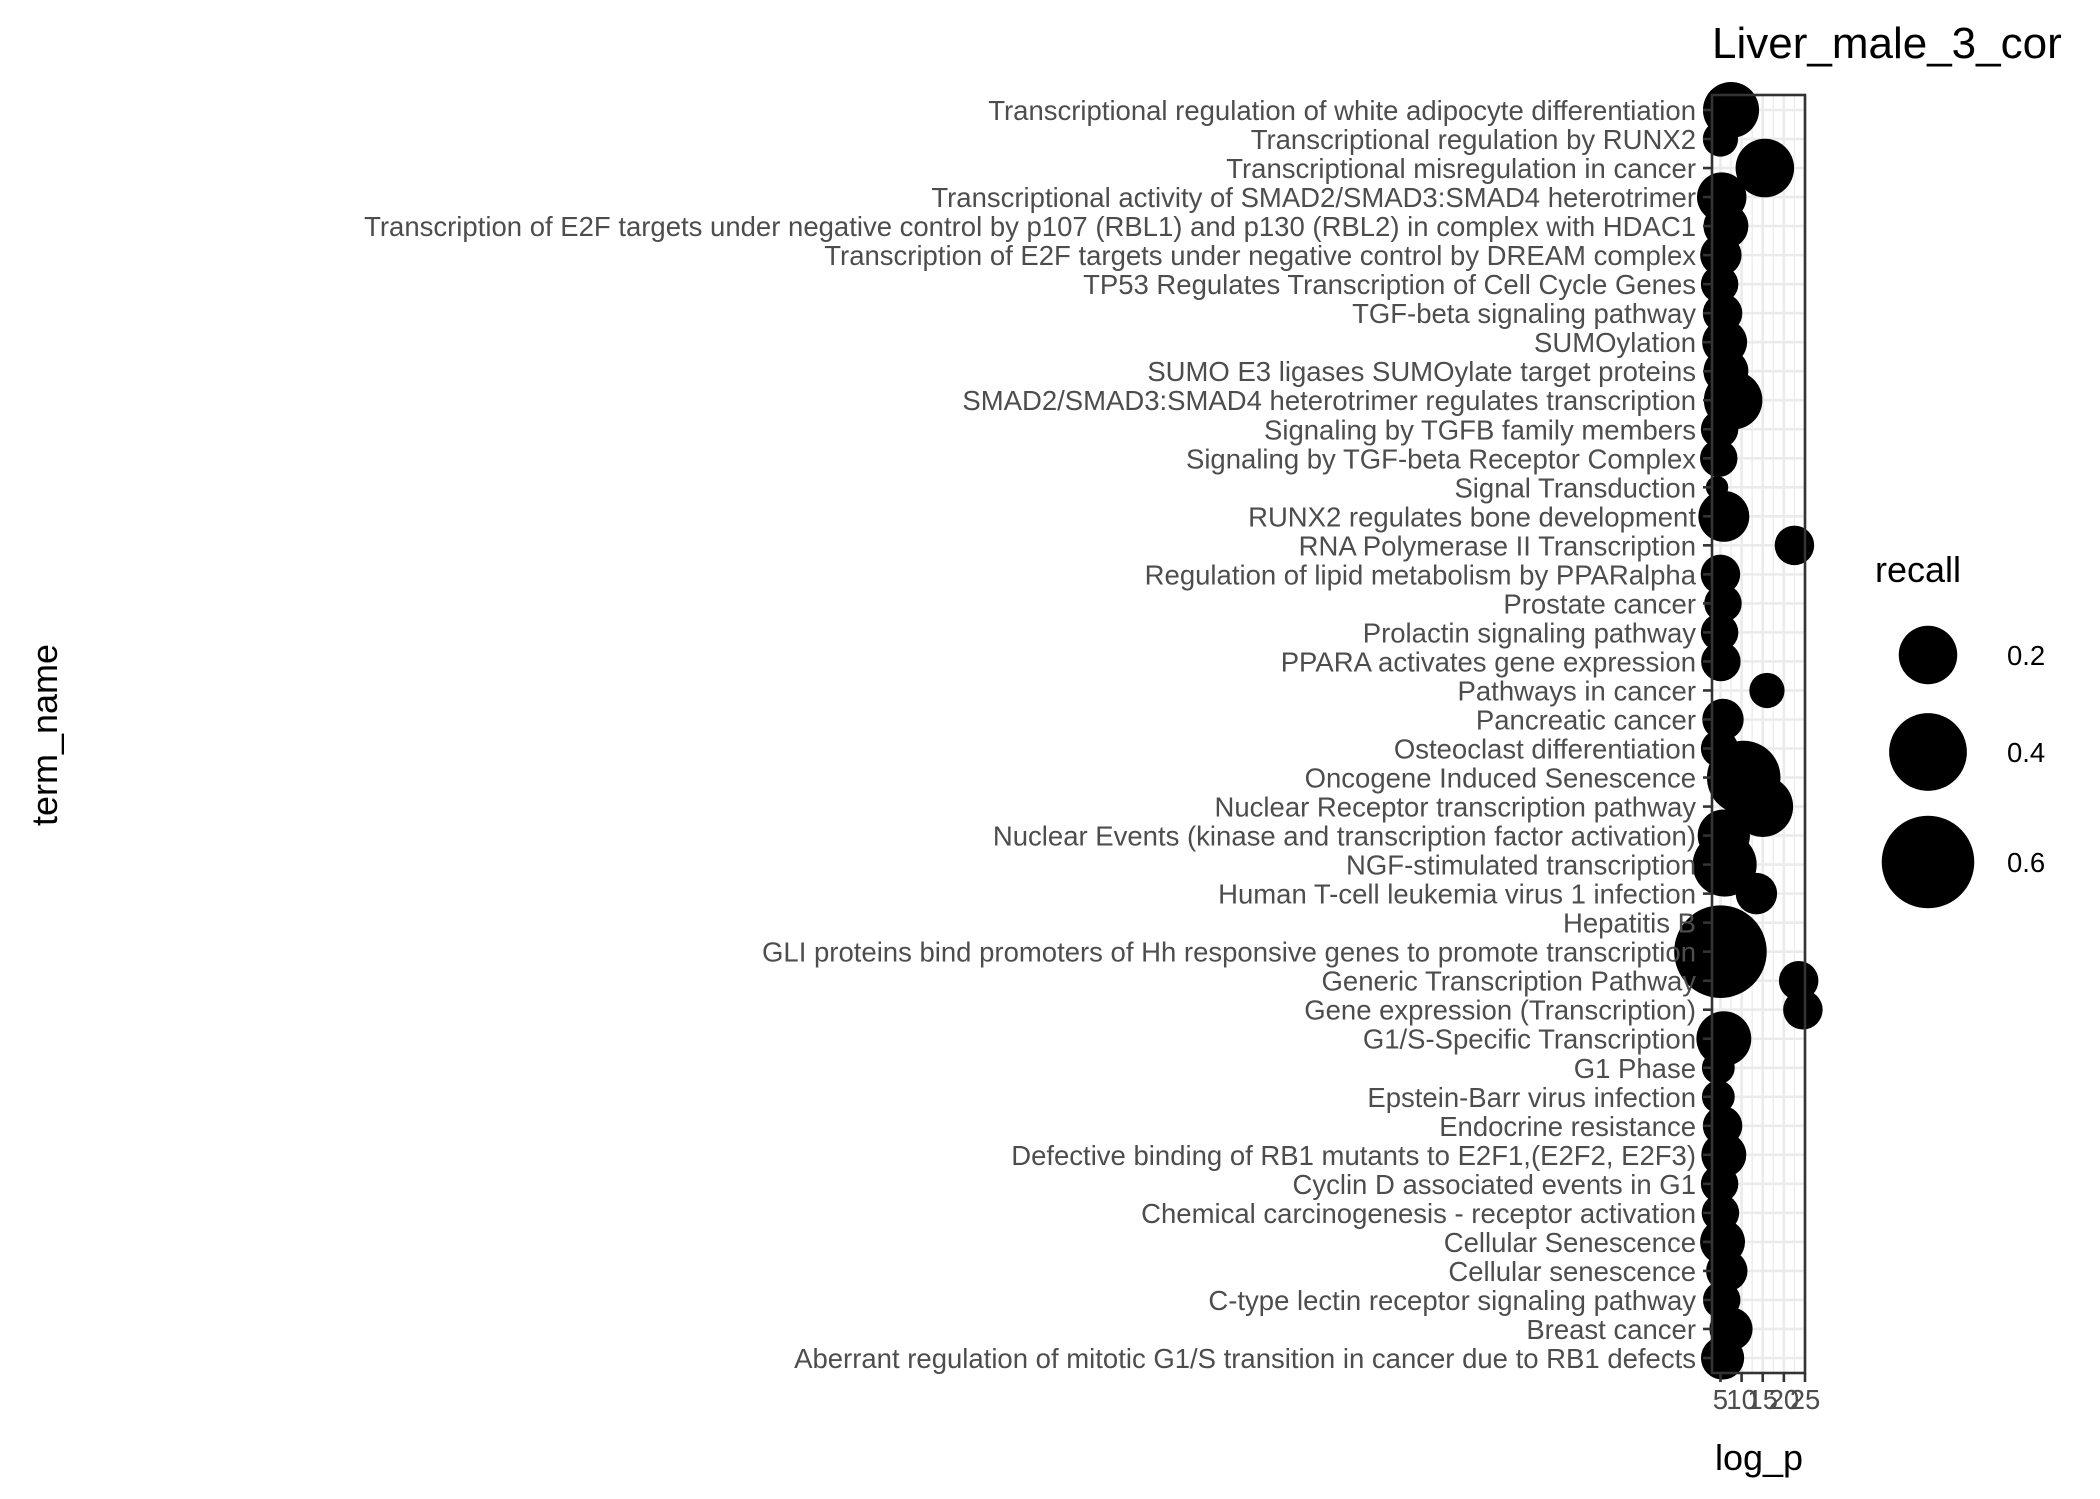  Describe the element at coordinates (1567, 1126) in the screenshot. I see `y-tick-label: Endocrine resistance` at that location.